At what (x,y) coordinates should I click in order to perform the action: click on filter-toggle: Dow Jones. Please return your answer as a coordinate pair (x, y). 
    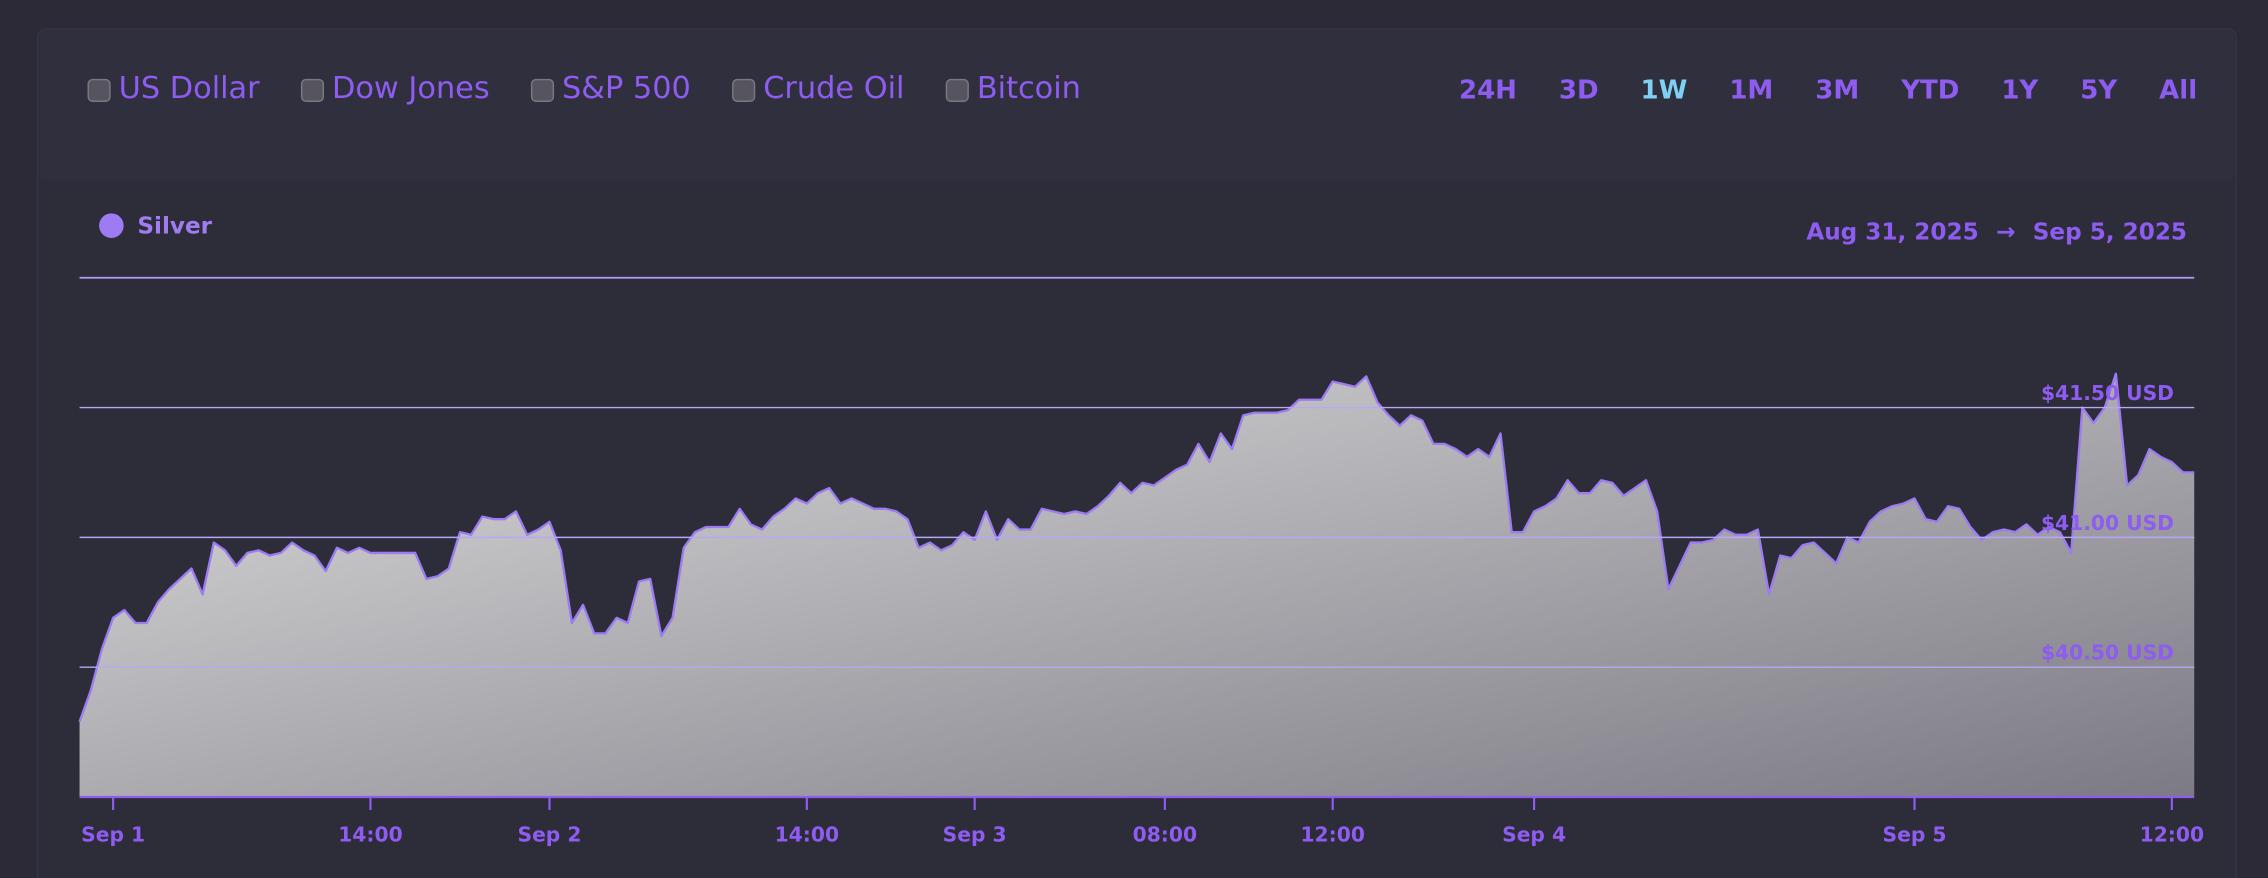
    Looking at the image, I should click on (395, 88).